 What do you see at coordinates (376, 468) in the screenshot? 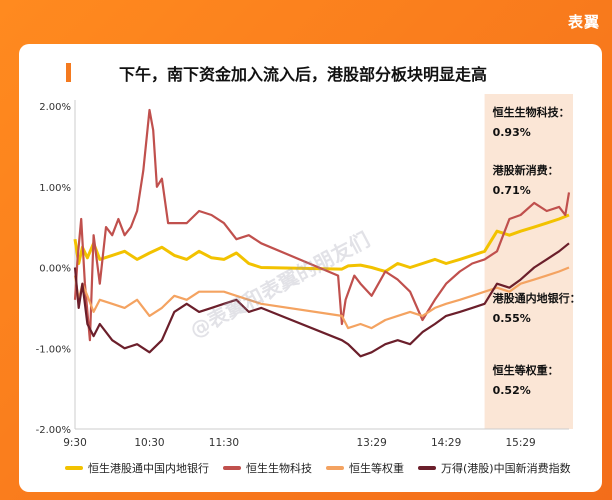
I see `legend-label: 恒生等权重` at bounding box center [376, 468].